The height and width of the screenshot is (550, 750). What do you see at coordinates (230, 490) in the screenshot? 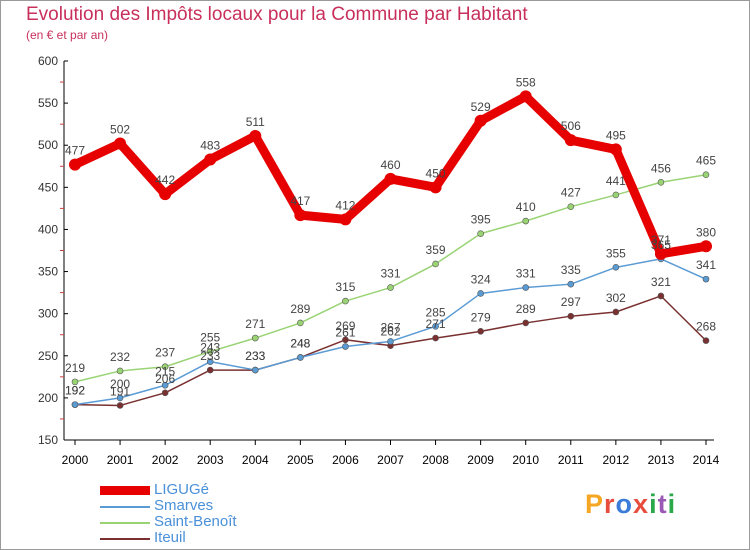
I see `legend-item-ligug: LIGUGé` at bounding box center [230, 490].